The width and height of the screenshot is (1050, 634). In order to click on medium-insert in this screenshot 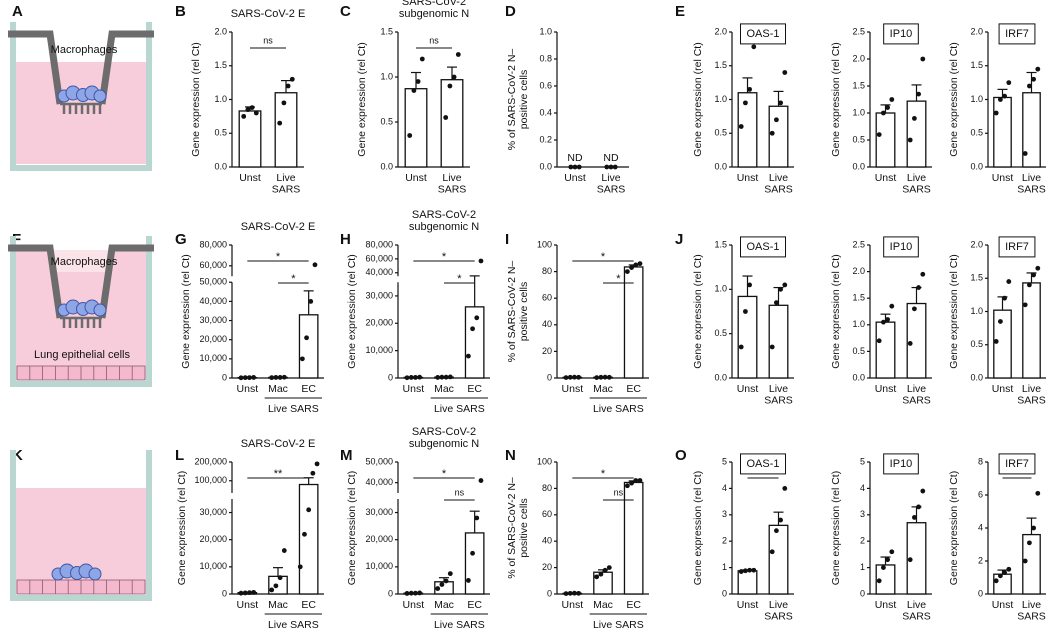, I will do `click(81, 261)`.